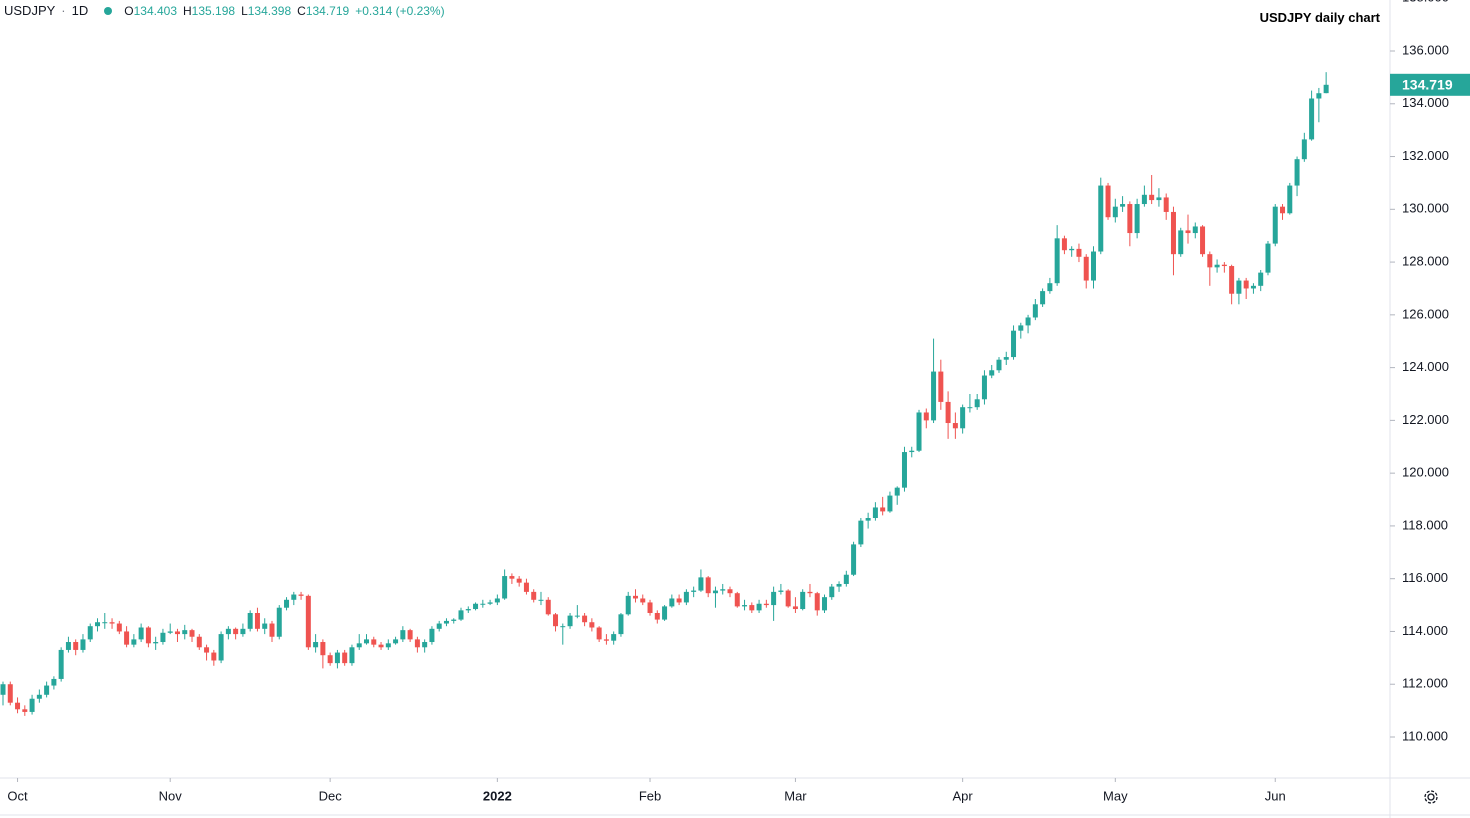  Describe the element at coordinates (497, 795) in the screenshot. I see `x-tick-label: 2022` at that location.